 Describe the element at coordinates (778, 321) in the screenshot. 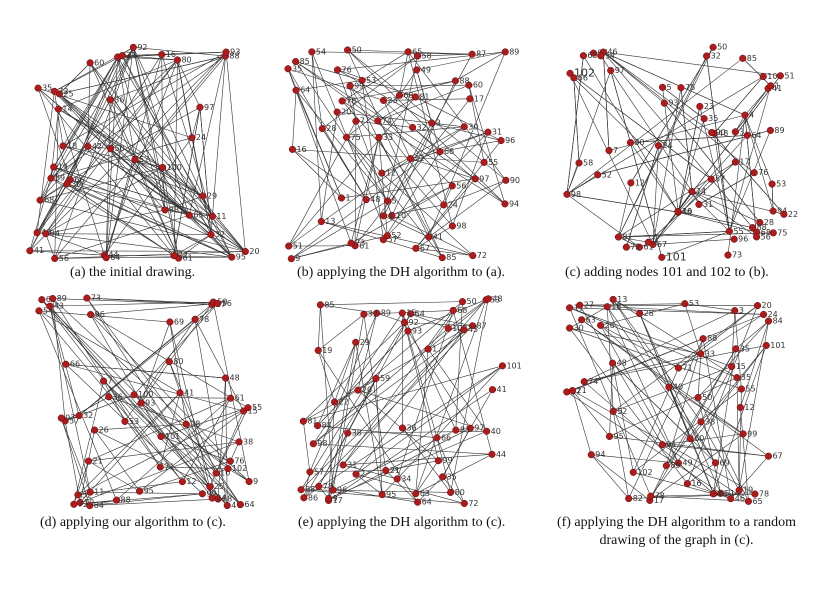

I see `node-label: 84` at that location.